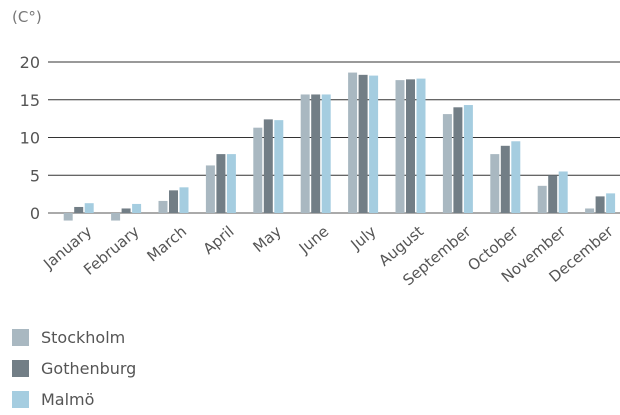 This screenshot has width=620, height=415. What do you see at coordinates (83, 337) in the screenshot?
I see `legend-label: Stockholm` at bounding box center [83, 337].